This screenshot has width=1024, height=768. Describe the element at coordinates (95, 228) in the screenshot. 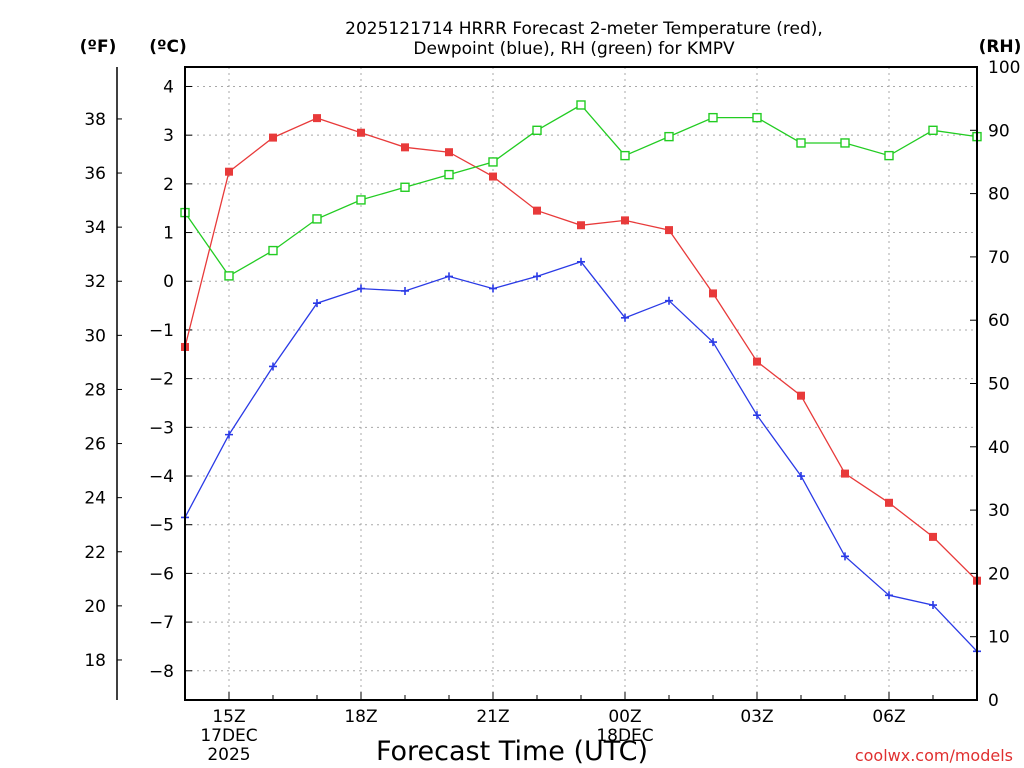

I see `fahrenheit-tick-label: 34` at that location.